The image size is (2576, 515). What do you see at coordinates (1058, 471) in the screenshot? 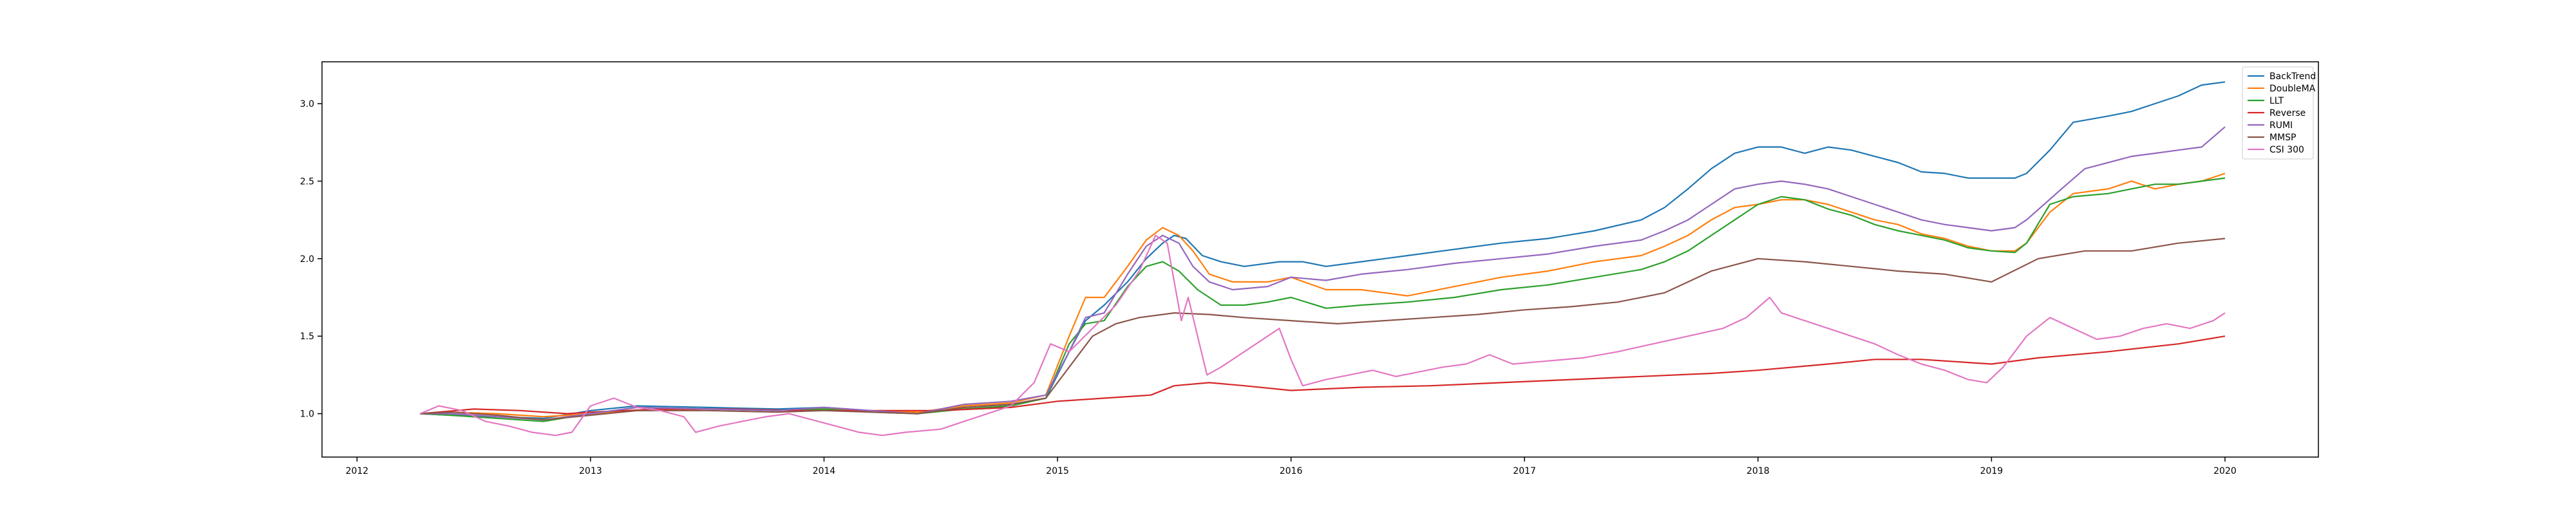
I see `x-tick-label-3: 2015` at bounding box center [1058, 471].